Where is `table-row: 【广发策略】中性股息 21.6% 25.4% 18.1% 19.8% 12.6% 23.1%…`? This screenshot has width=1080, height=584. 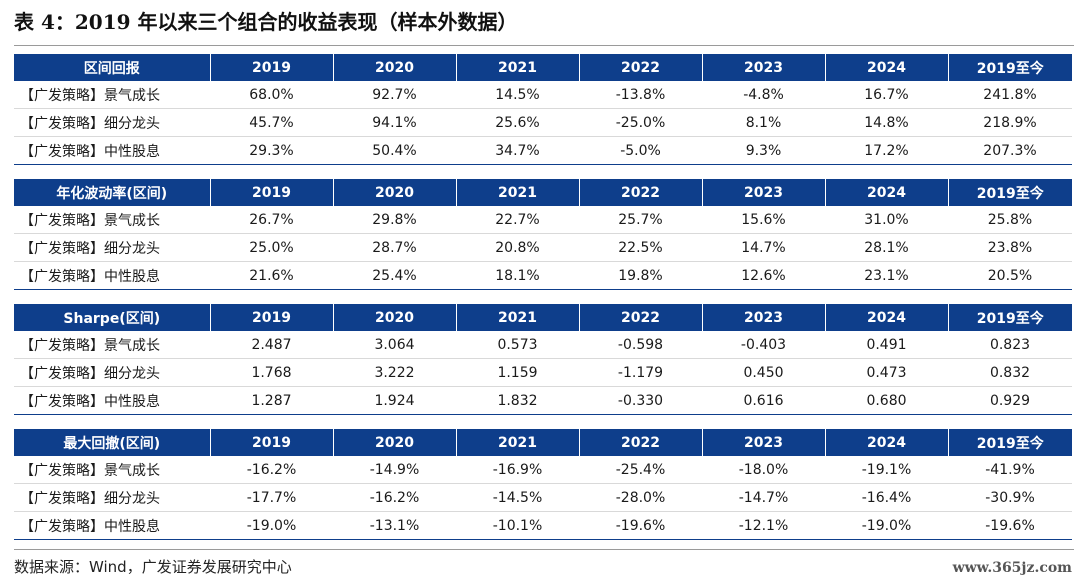
table-row: 【广发策略】中性股息 21.6% 25.4% 18.1% 19.8% 12.6% 23.1%… is located at coordinates (543, 275).